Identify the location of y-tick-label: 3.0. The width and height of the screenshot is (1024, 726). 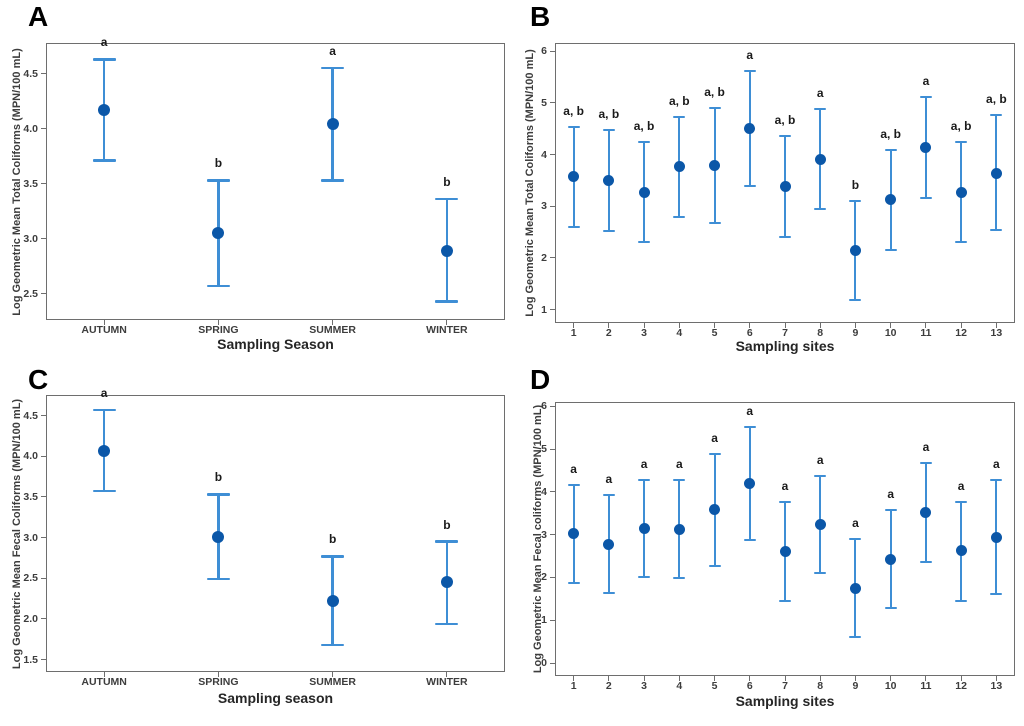
(30, 238).